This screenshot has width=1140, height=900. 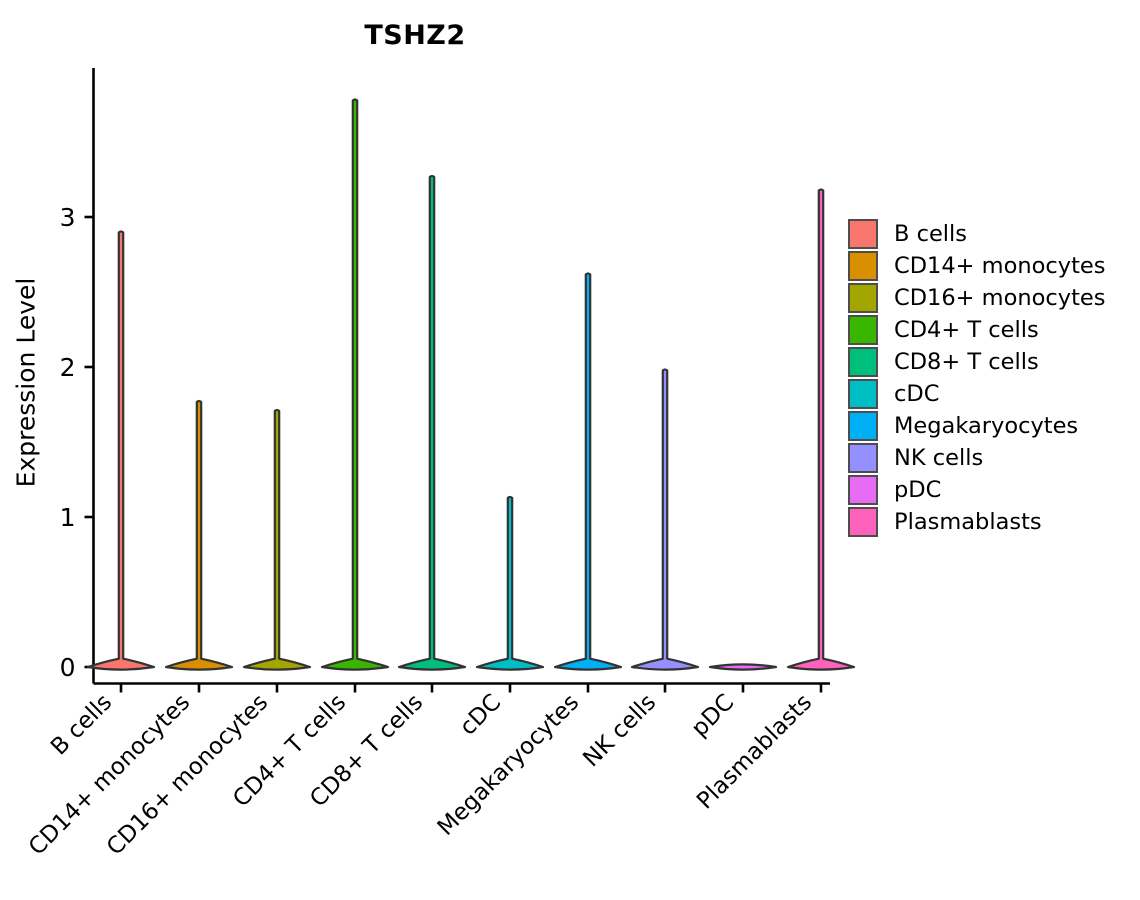 What do you see at coordinates (931, 234) in the screenshot?
I see `legend-item-label: B cells` at bounding box center [931, 234].